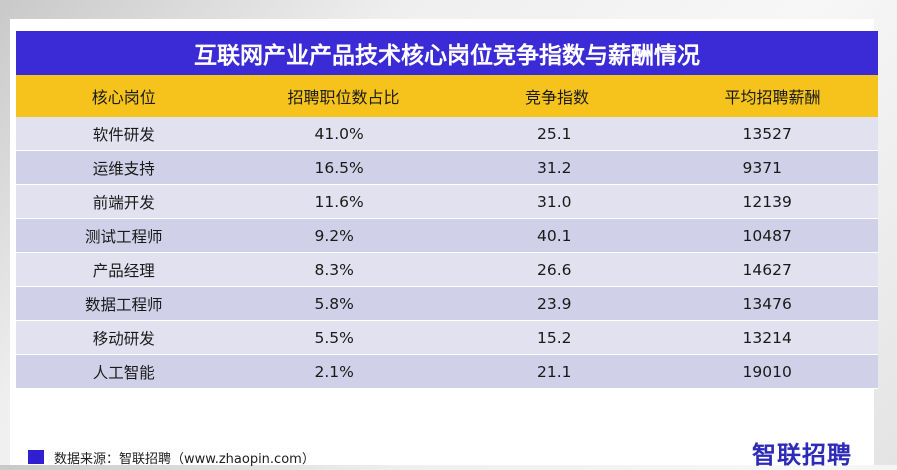  I want to click on table-row: 软件研发 41.0% 25.1 13527, so click(447, 134).